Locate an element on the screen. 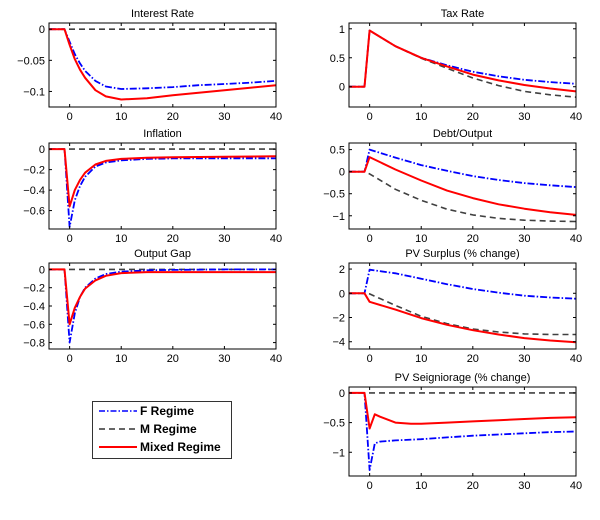 This screenshot has height=520, width=600. y-tick-label: −0.05 is located at coordinates (31, 61).